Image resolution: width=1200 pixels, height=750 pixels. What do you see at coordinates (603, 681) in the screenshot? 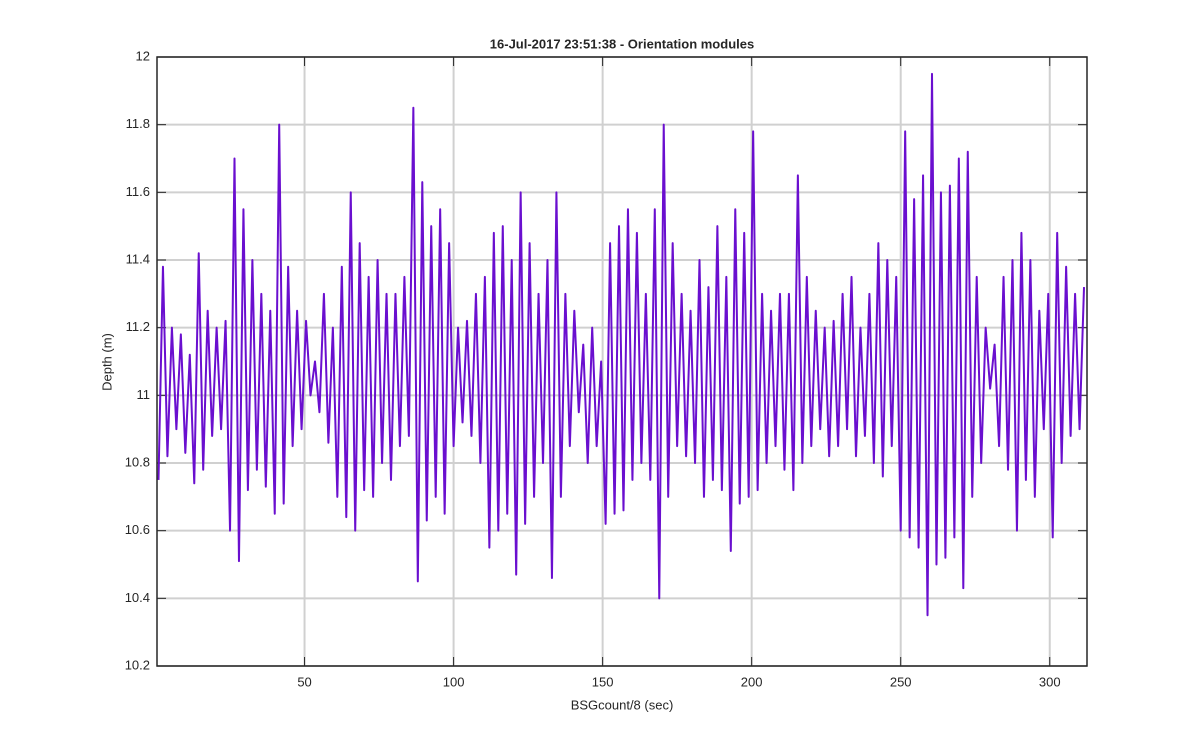
I see `x-tick-label: 150` at bounding box center [603, 681].